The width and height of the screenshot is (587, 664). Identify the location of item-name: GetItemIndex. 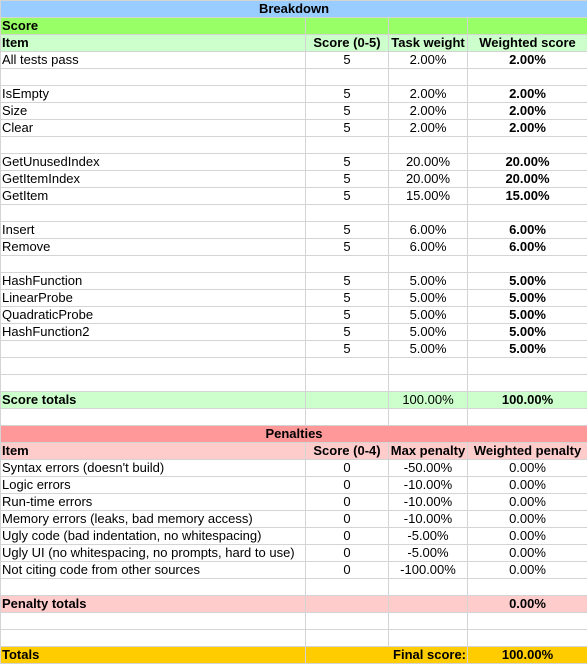
(153, 179).